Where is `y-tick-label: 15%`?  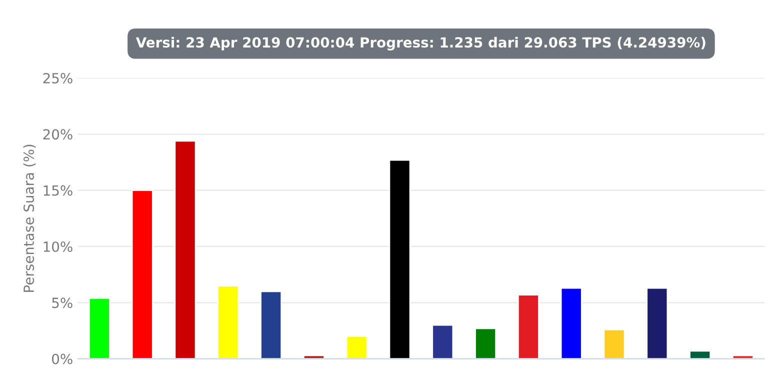 y-tick-label: 15% is located at coordinates (58, 190).